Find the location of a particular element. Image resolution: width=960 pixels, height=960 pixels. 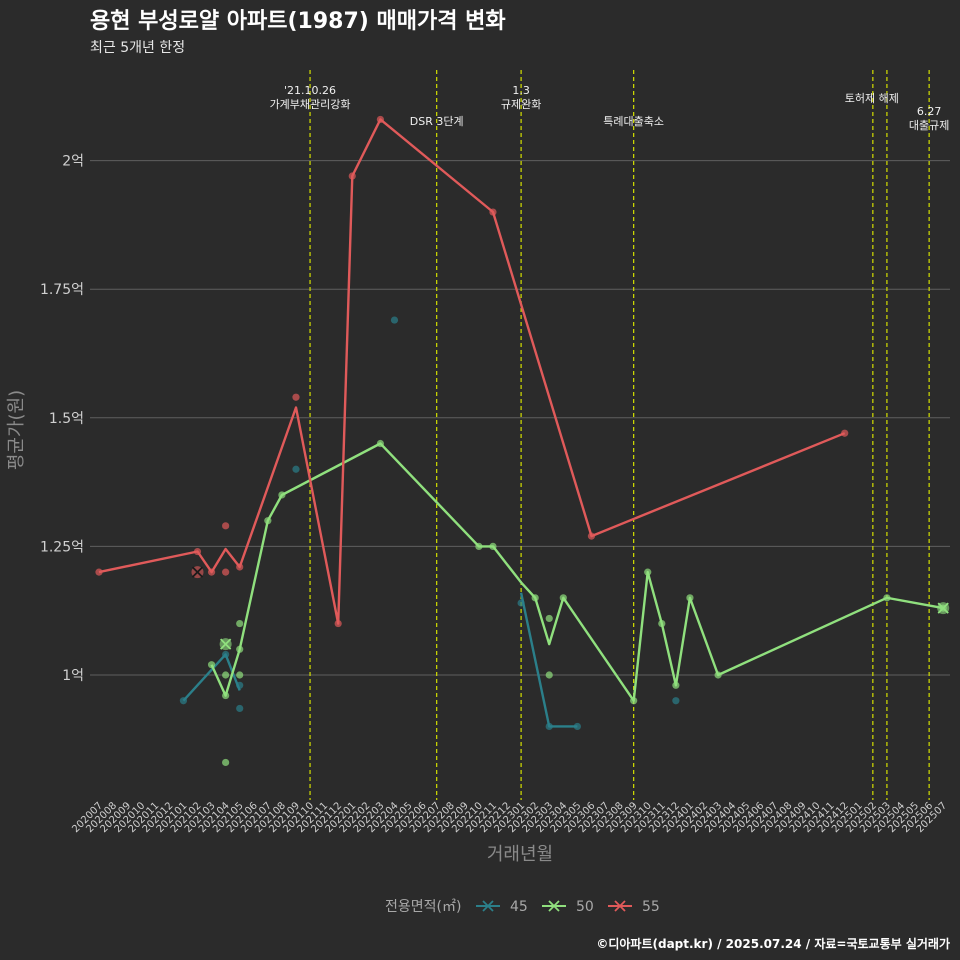

legend-title: 전용면적(㎡) is located at coordinates (423, 907).